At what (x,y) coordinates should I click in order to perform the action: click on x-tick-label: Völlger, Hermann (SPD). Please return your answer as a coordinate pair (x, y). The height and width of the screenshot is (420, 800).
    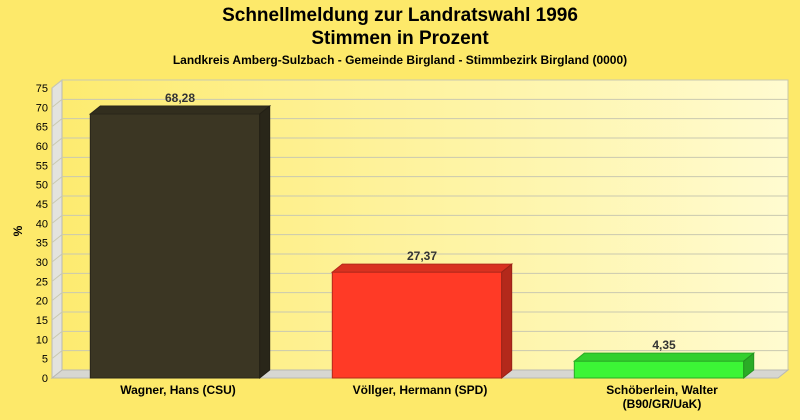
    Looking at the image, I should click on (420, 390).